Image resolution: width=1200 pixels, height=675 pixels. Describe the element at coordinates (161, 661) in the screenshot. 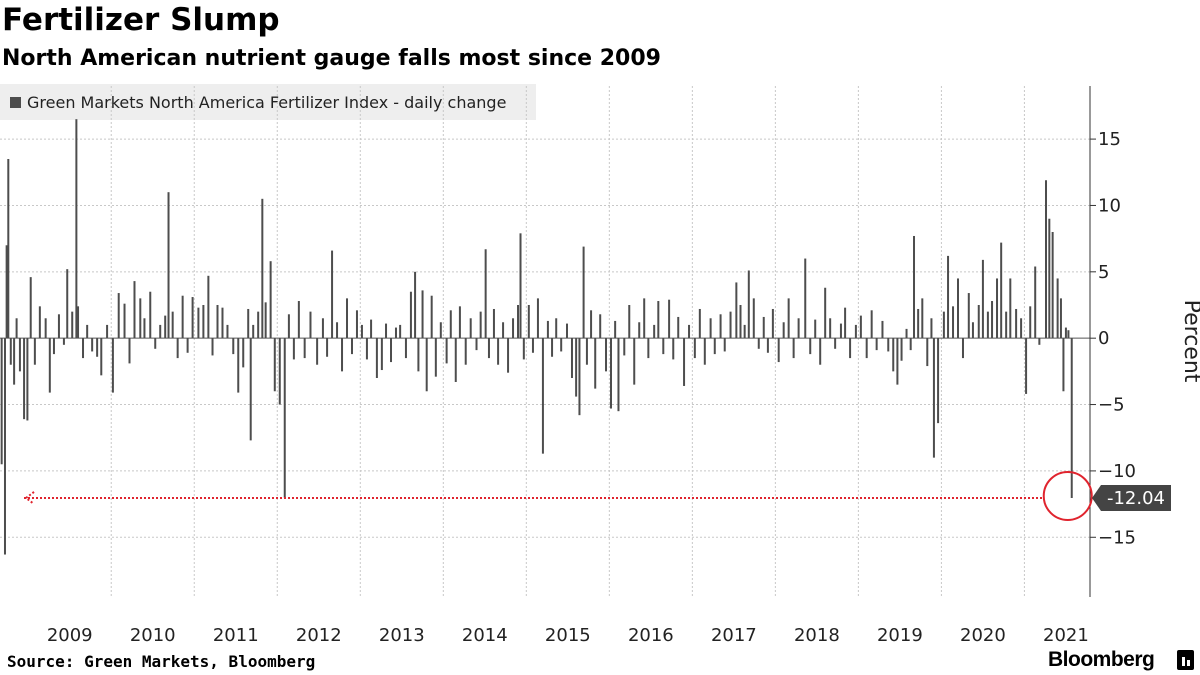

I see `source-note: Source: Green Markets, Bloomberg` at that location.